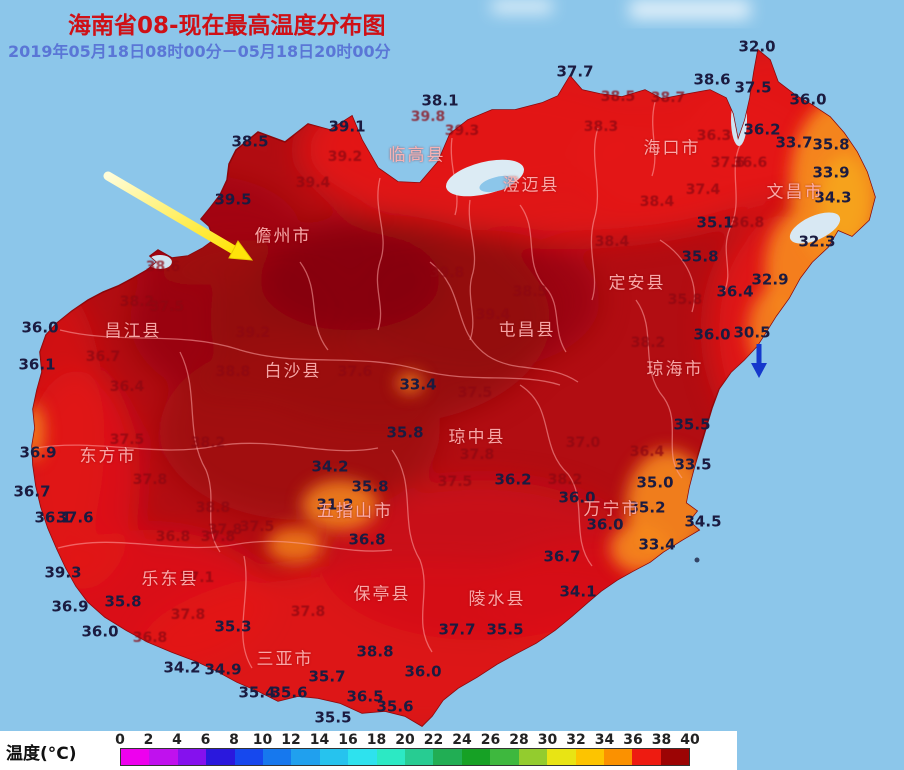 This screenshot has height=770, width=904. What do you see at coordinates (770, 279) in the screenshot?
I see `temp-label: 32.9` at bounding box center [770, 279].